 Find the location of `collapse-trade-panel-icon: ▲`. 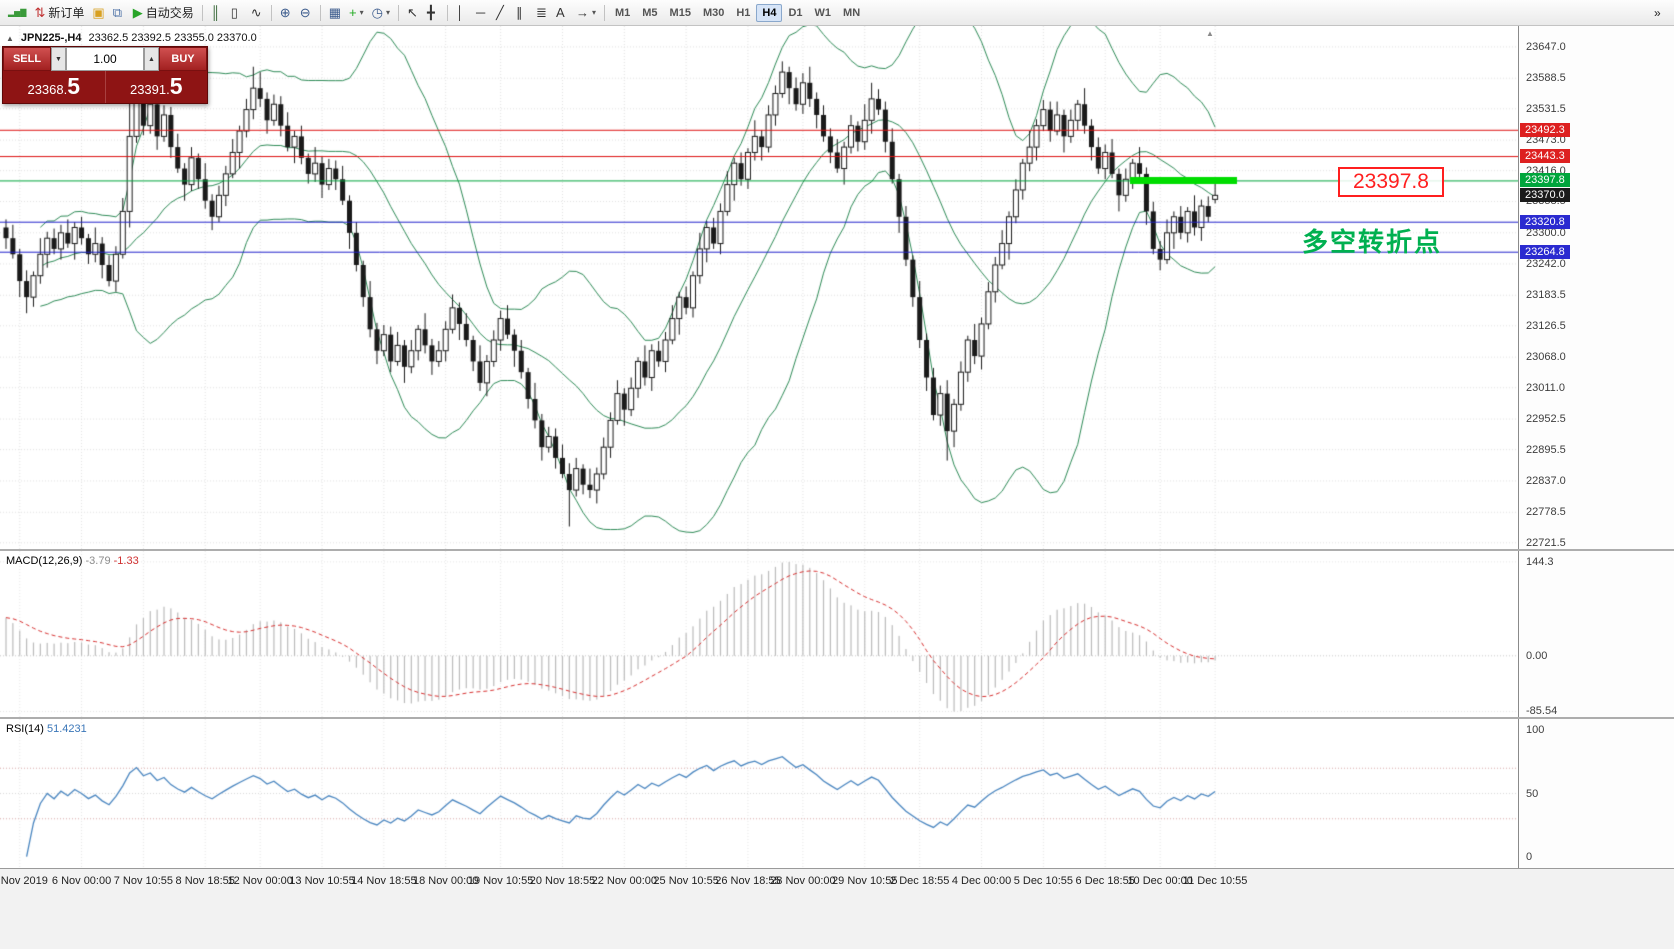

collapse-trade-panel-icon: ▲ is located at coordinates (10, 38).